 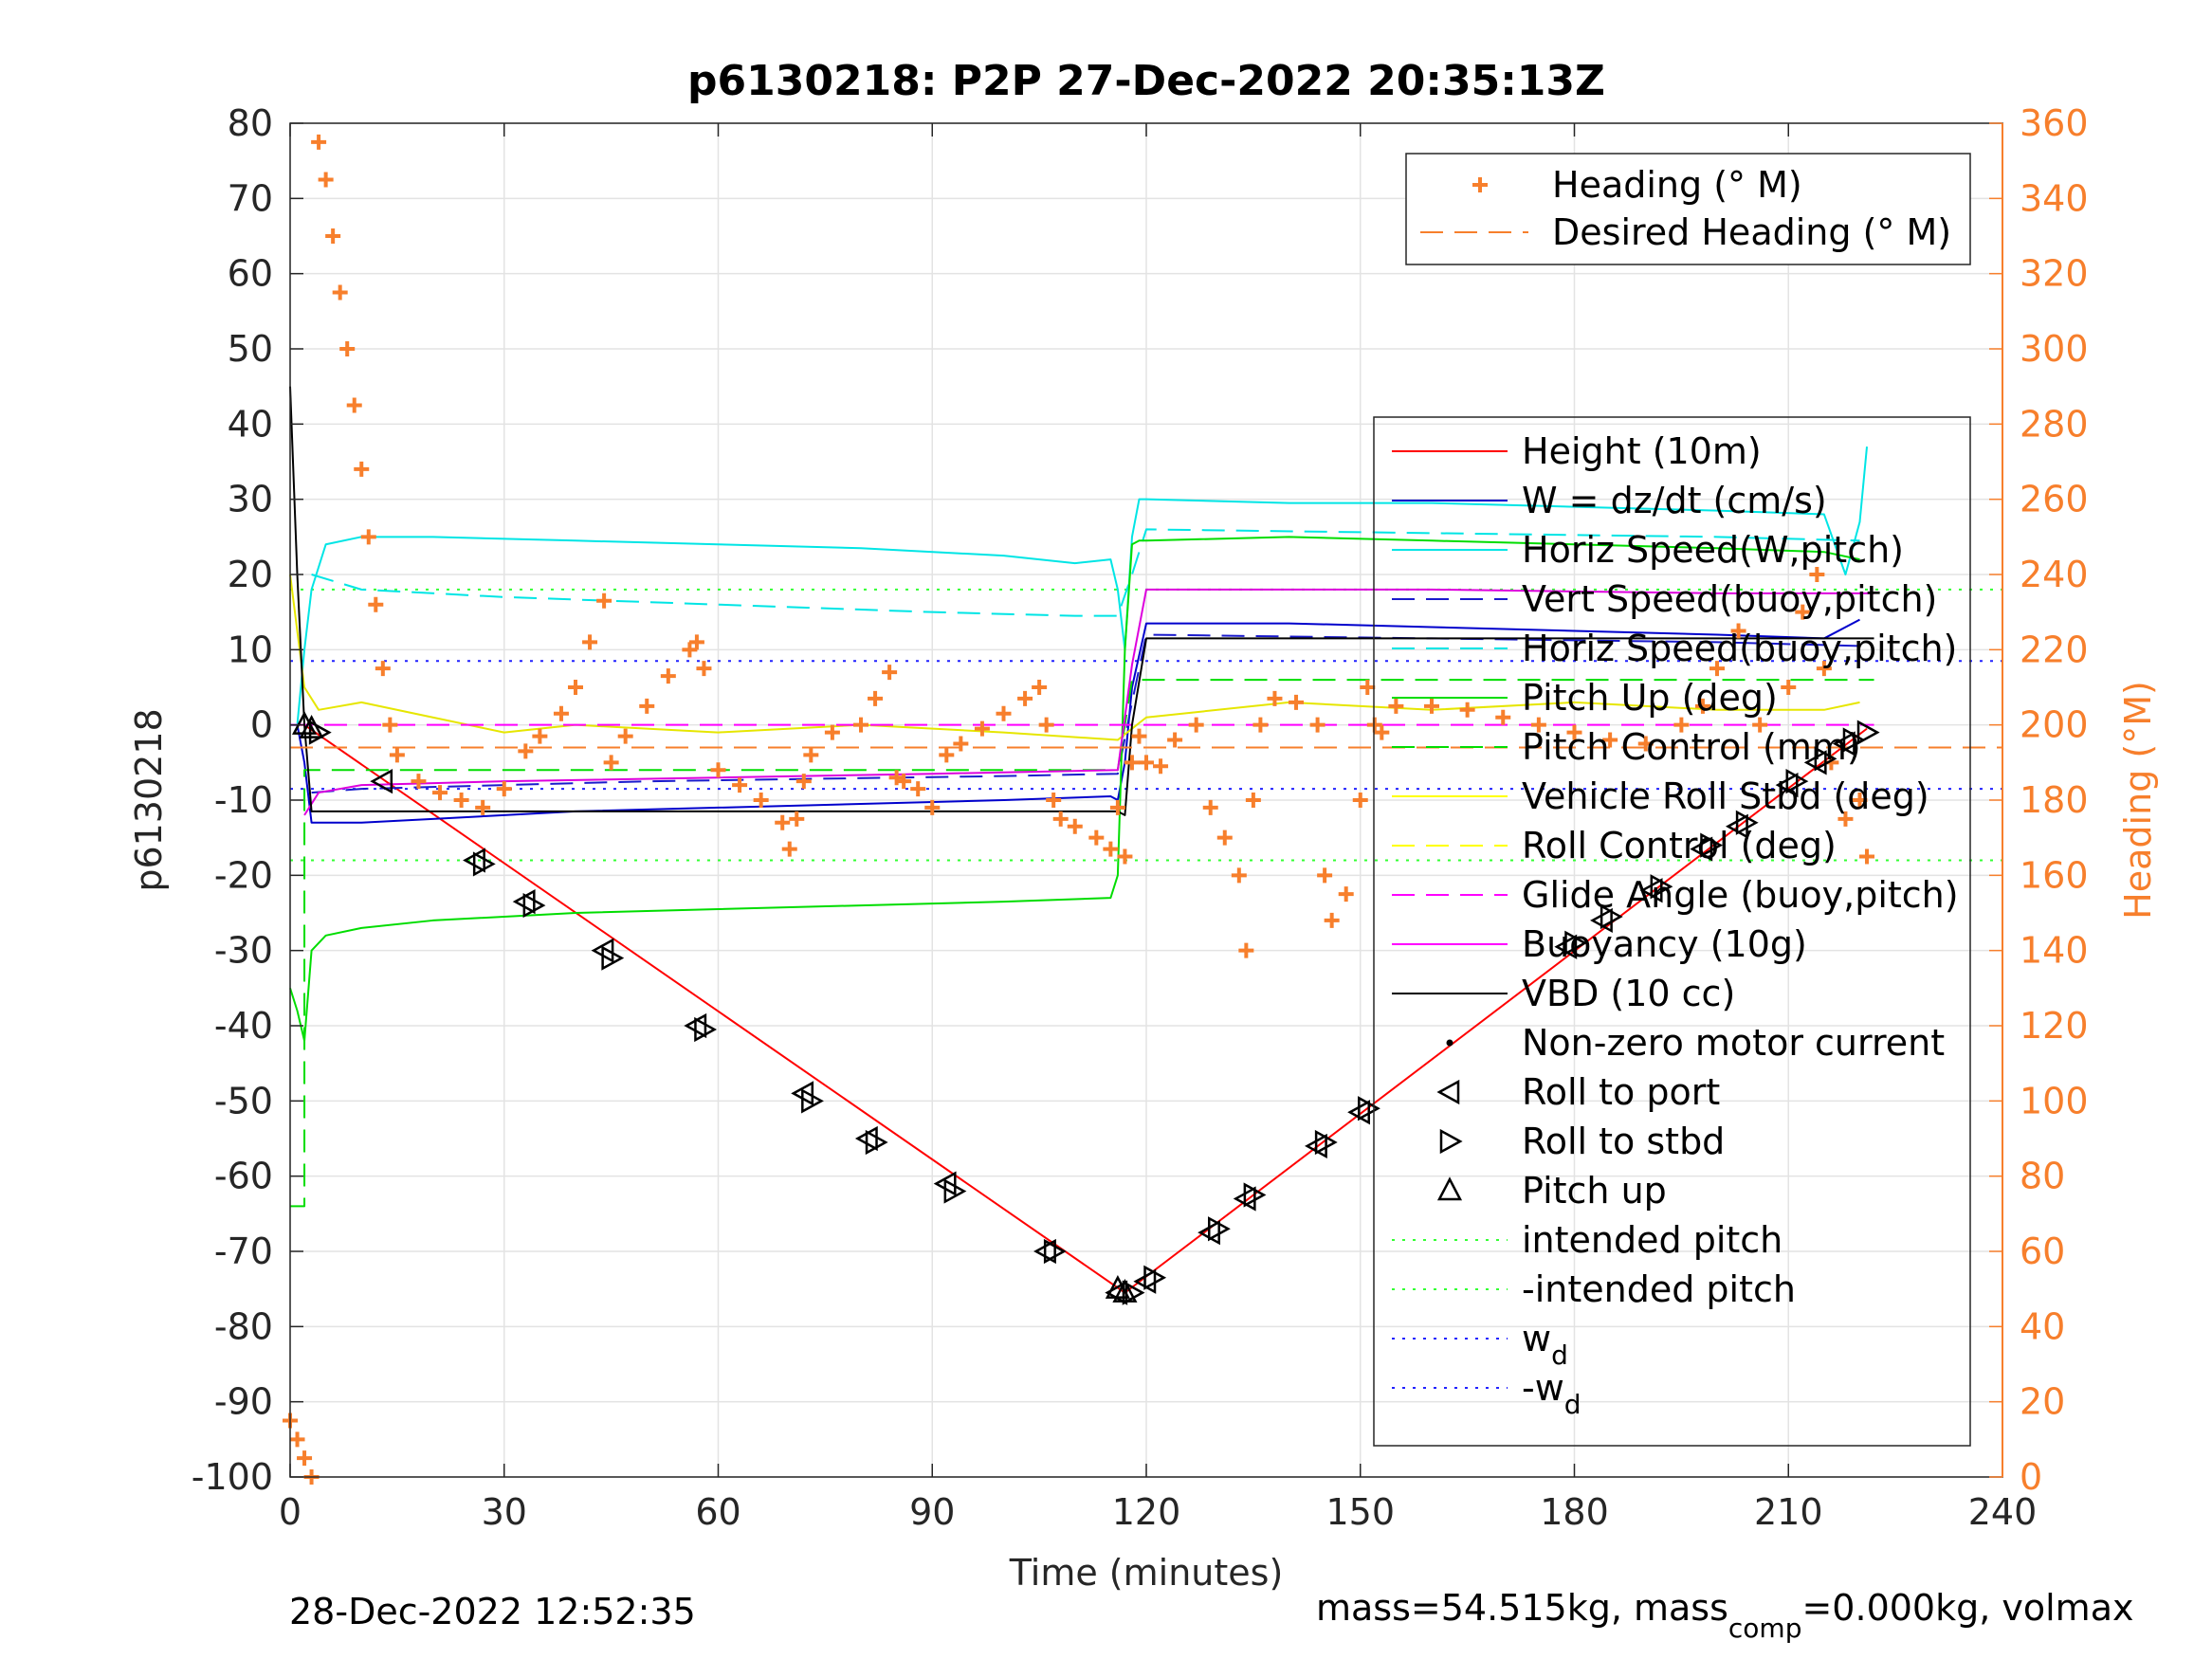 I want to click on footer-mass-part2: =0.000kg, volmax, so click(x=1967, y=1608).